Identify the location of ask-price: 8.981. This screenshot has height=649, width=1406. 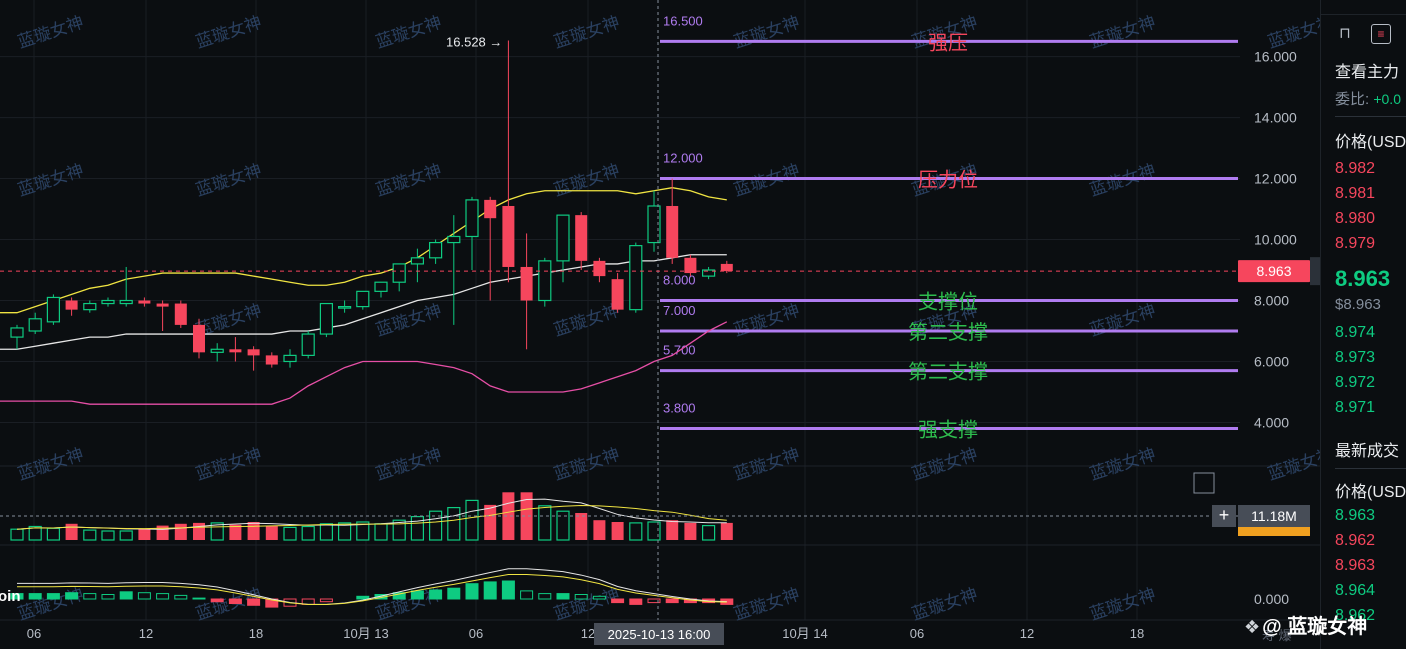
(1355, 193).